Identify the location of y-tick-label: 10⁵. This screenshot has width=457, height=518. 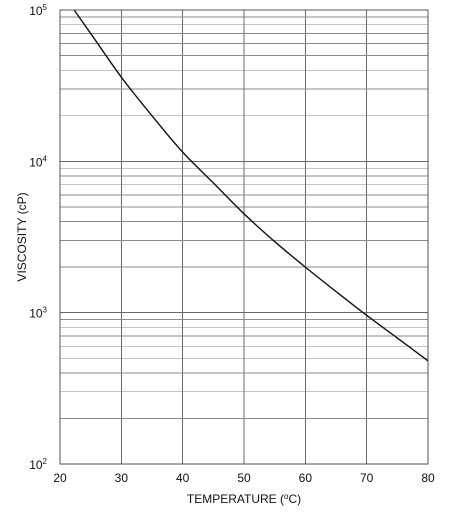
(38, 10).